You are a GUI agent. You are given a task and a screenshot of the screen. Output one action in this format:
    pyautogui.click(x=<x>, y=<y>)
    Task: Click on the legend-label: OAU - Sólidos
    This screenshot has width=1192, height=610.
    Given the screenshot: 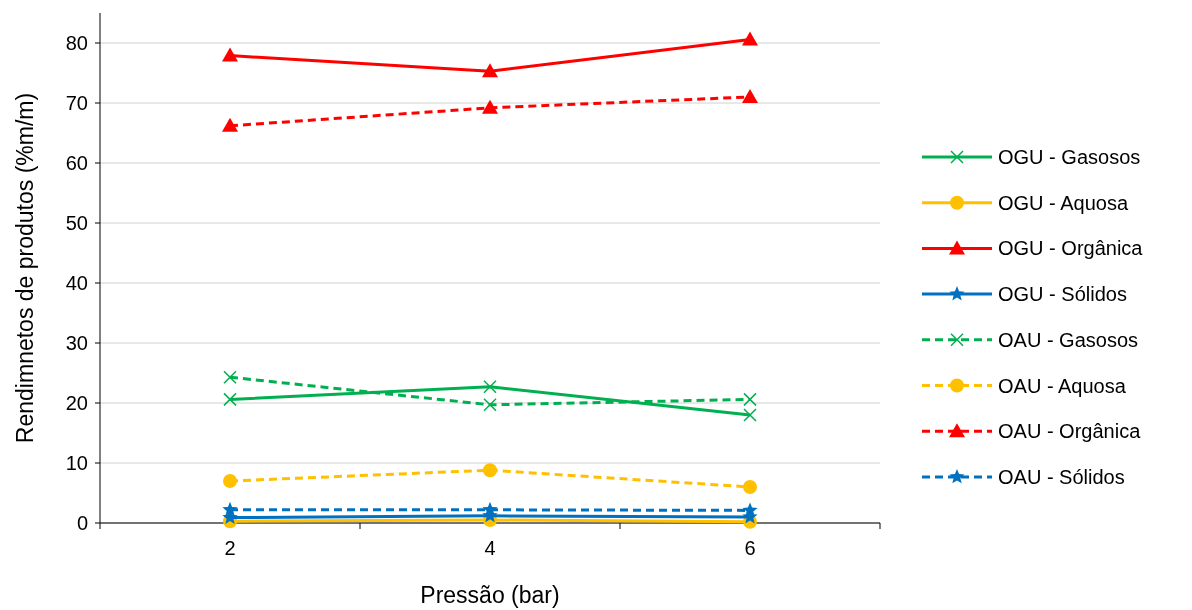 What is the action you would take?
    pyautogui.click(x=1061, y=476)
    